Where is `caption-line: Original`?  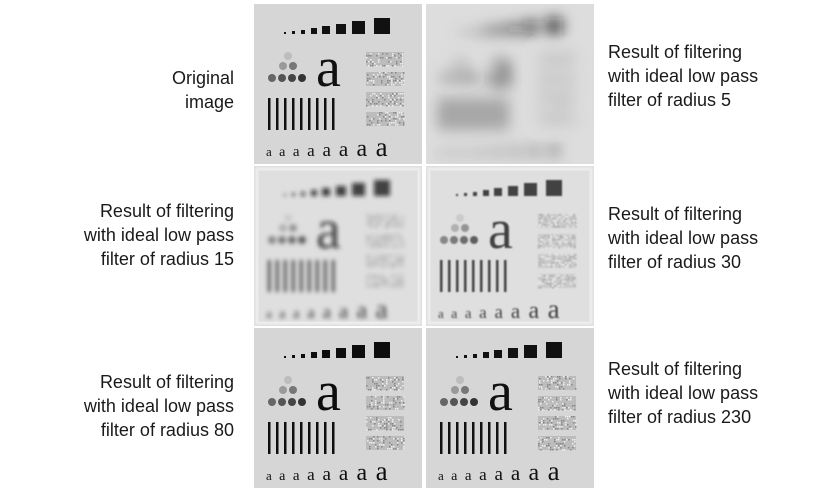
caption-line: Original is located at coordinates (202, 78).